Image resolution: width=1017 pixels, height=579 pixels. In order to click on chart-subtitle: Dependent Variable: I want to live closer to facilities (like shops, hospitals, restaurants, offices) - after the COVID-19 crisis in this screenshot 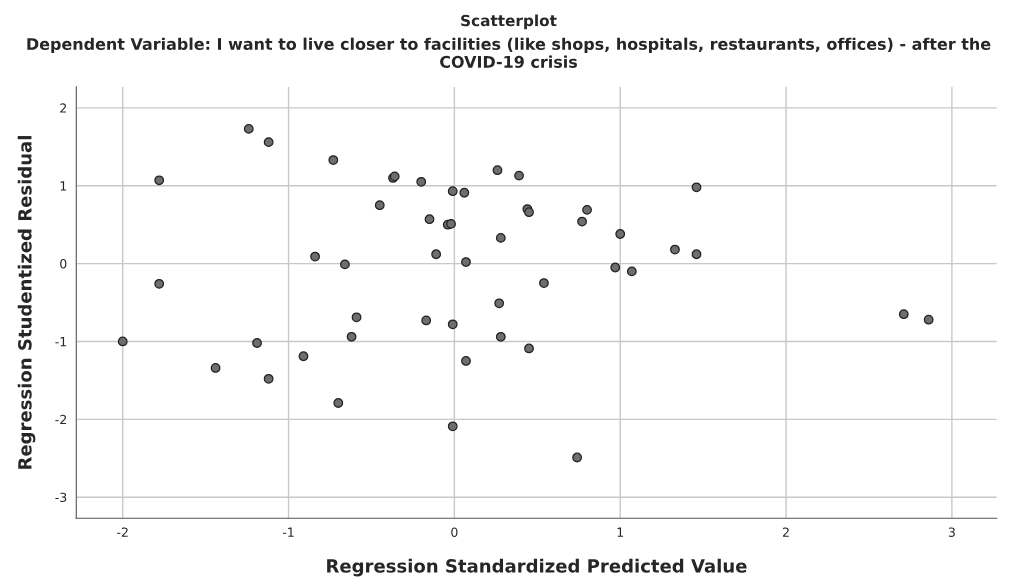, I will do `click(509, 52)`.